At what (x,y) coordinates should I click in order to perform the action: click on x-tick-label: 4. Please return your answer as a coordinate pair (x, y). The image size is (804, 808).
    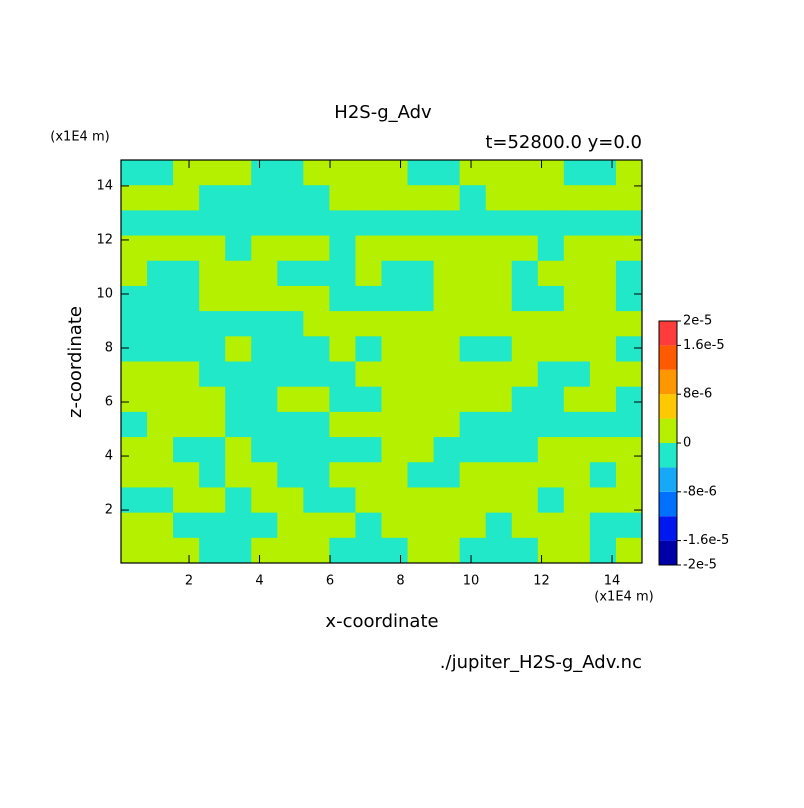
    Looking at the image, I should click on (259, 581).